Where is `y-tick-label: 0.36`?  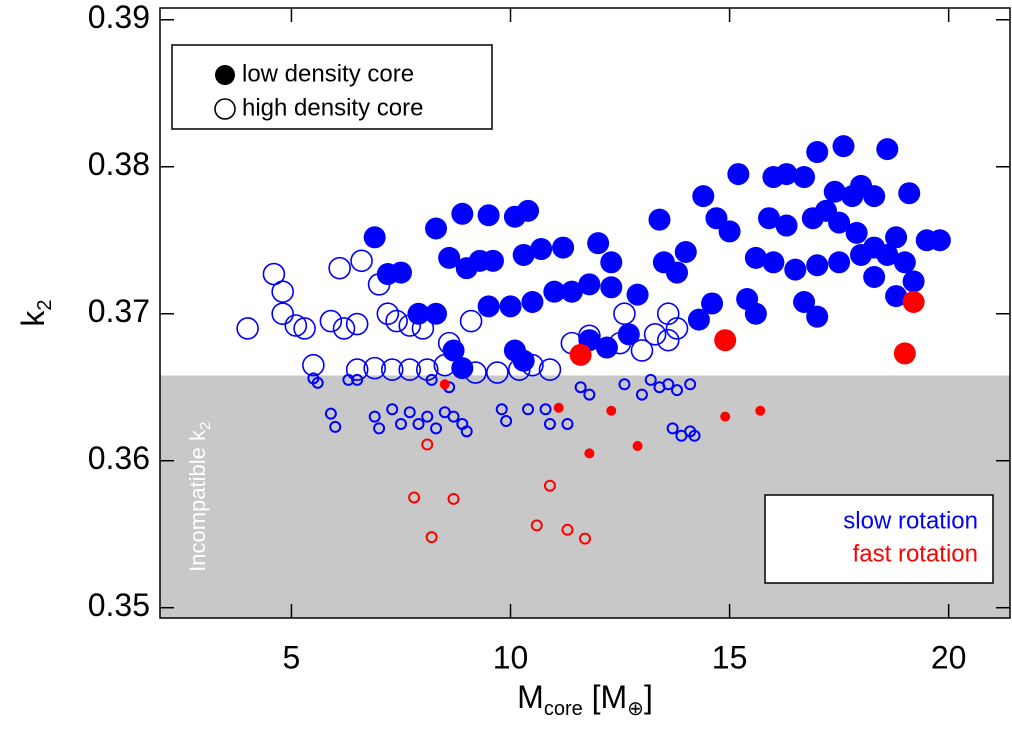 y-tick-label: 0.36 is located at coordinates (119, 458).